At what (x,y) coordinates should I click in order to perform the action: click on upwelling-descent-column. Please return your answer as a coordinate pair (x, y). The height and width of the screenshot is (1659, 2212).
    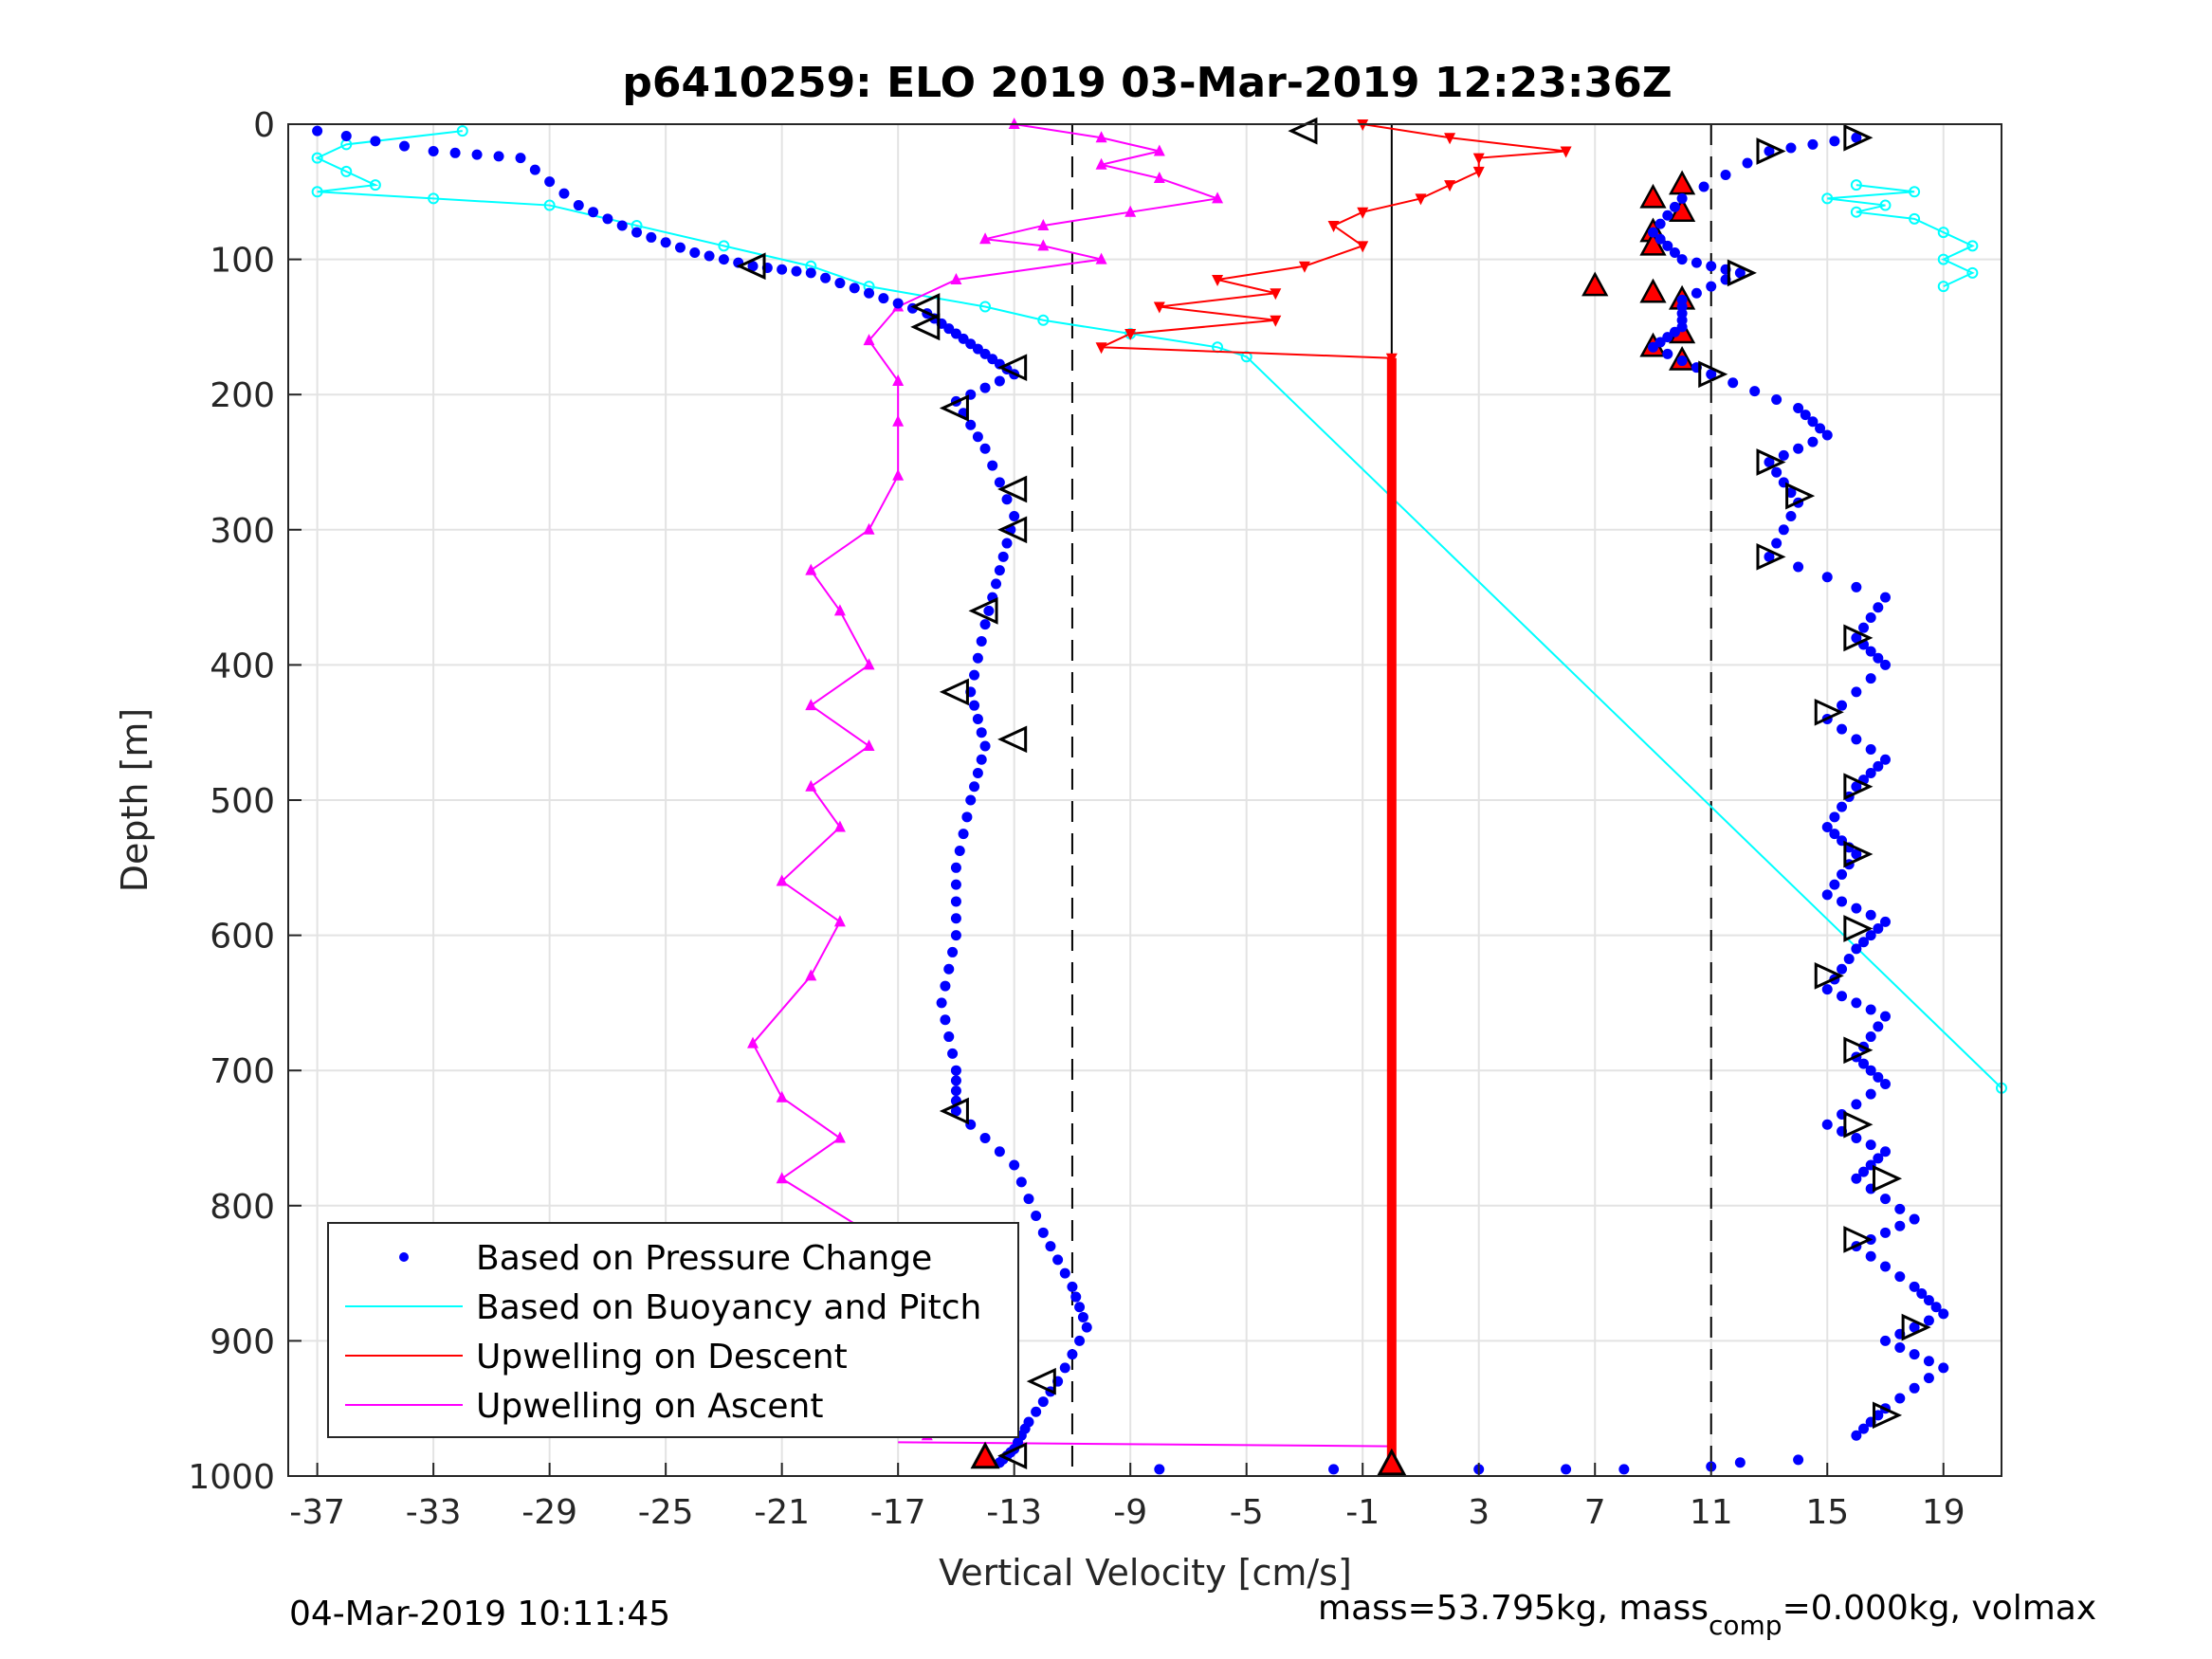
    Looking at the image, I should click on (1391, 916).